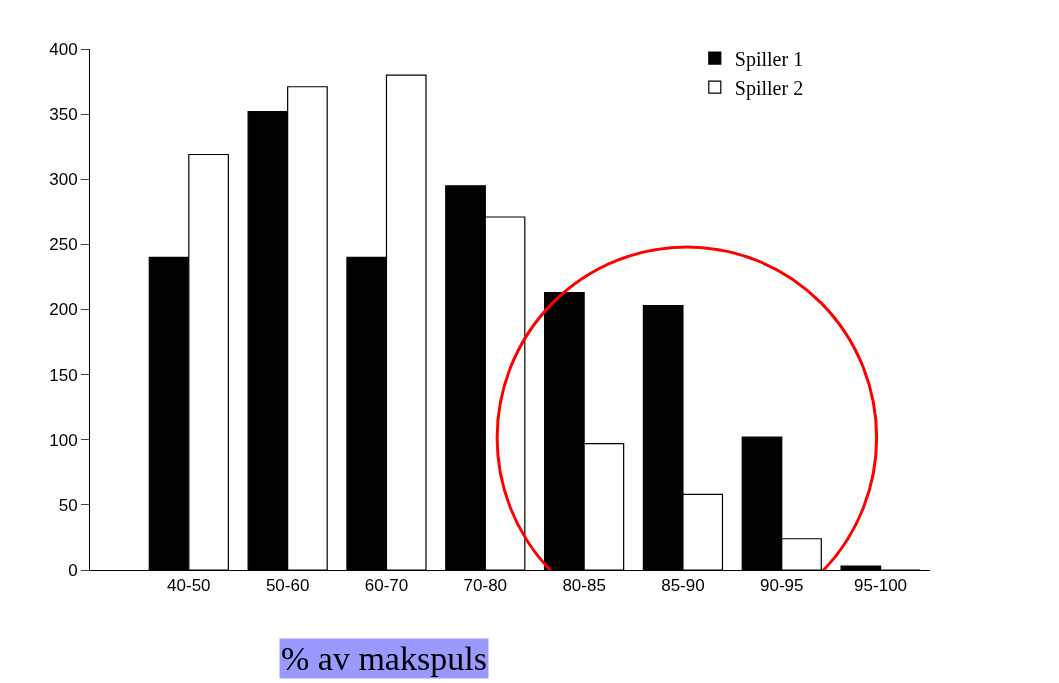  Describe the element at coordinates (485, 586) in the screenshot. I see `x-tick-label: 70-80` at that location.